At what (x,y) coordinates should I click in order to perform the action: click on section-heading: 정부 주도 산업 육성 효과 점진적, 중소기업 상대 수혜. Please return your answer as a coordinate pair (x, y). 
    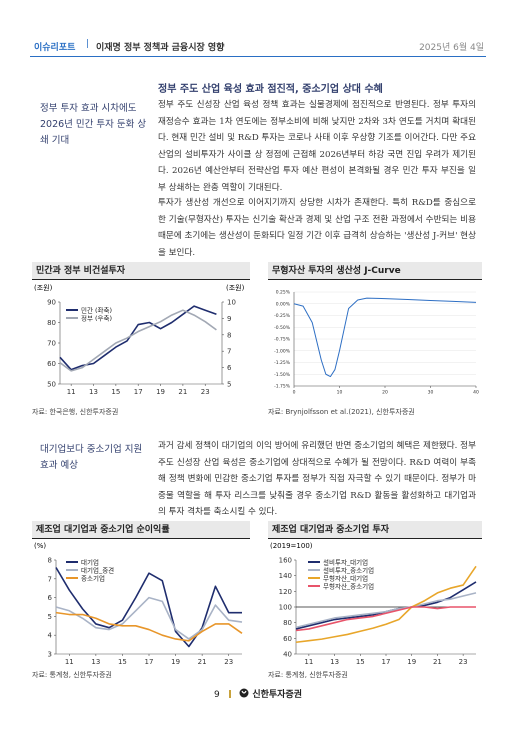
    Looking at the image, I should click on (270, 89).